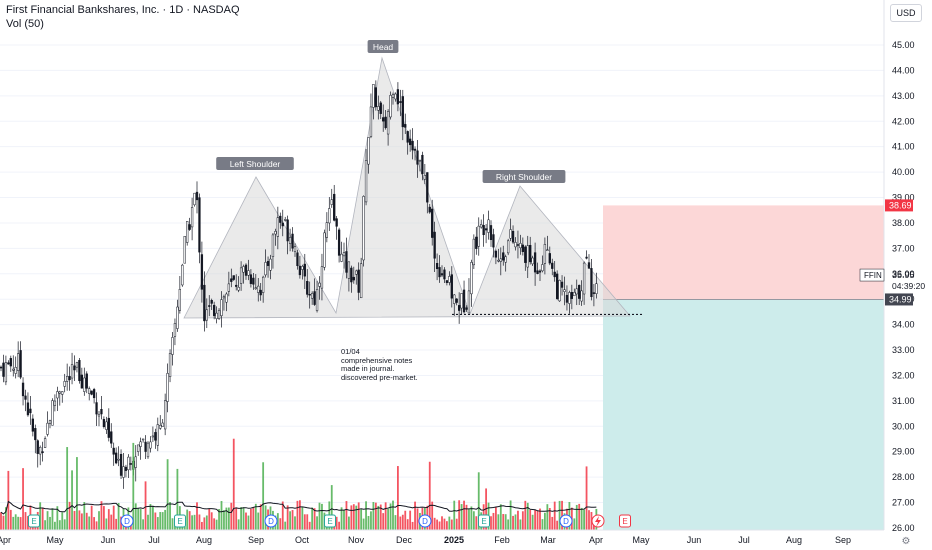 The image size is (932, 550). Describe the element at coordinates (903, 452) in the screenshot. I see `price-tick-label: 29.00` at that location.